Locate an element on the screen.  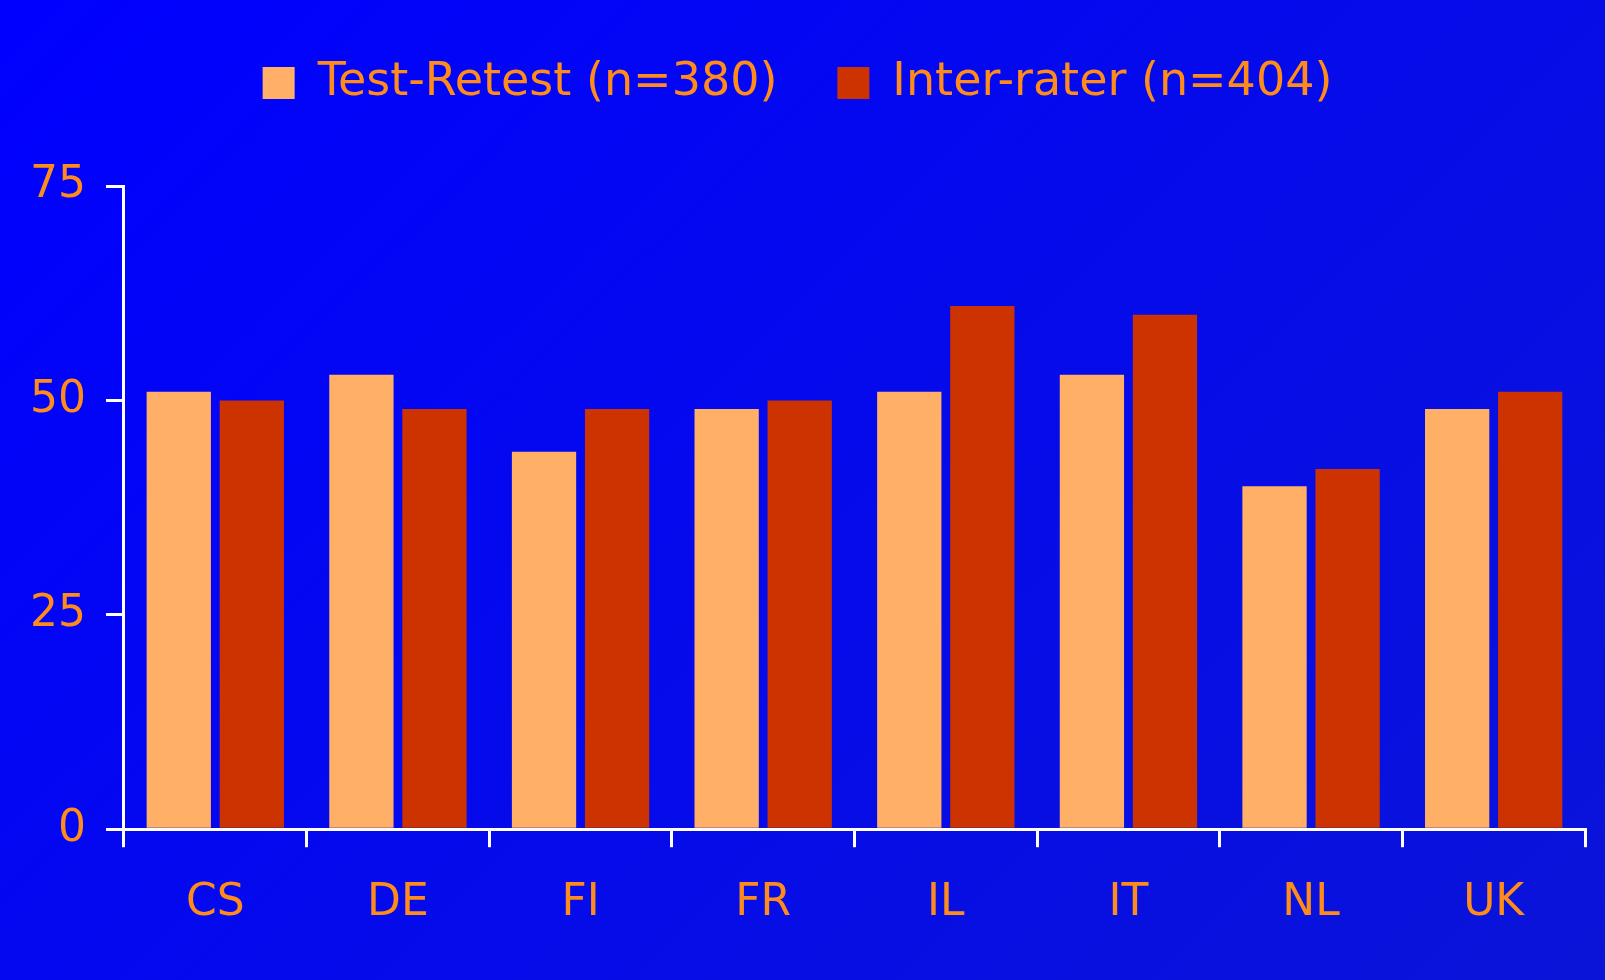
x-tick-label: CS is located at coordinates (215, 900).